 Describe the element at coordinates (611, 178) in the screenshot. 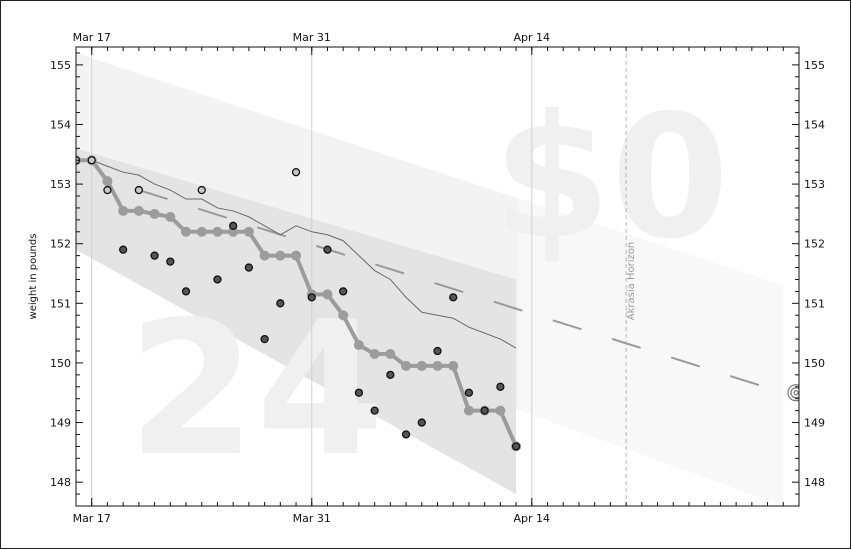

I see `watermark-amount: $0` at that location.